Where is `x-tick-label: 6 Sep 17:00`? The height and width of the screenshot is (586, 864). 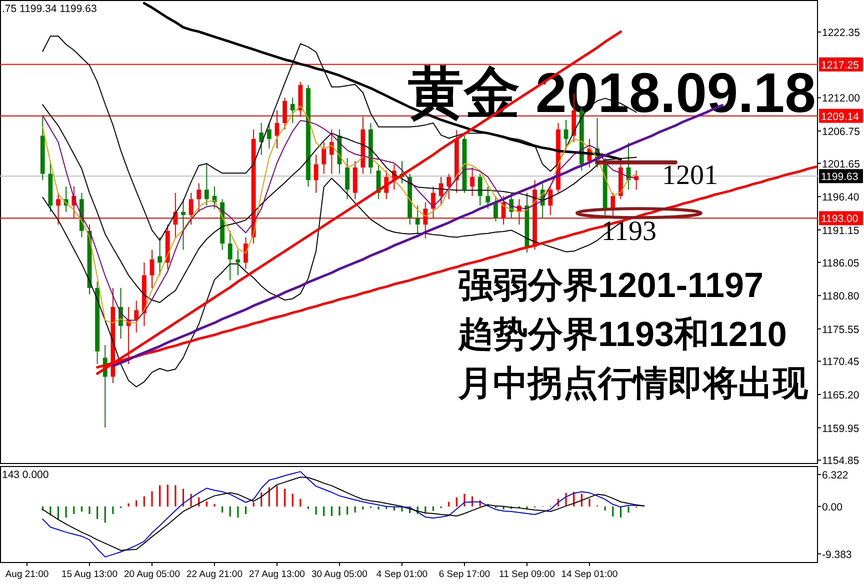 x-tick-label: 6 Sep 17:00 is located at coordinates (464, 574).